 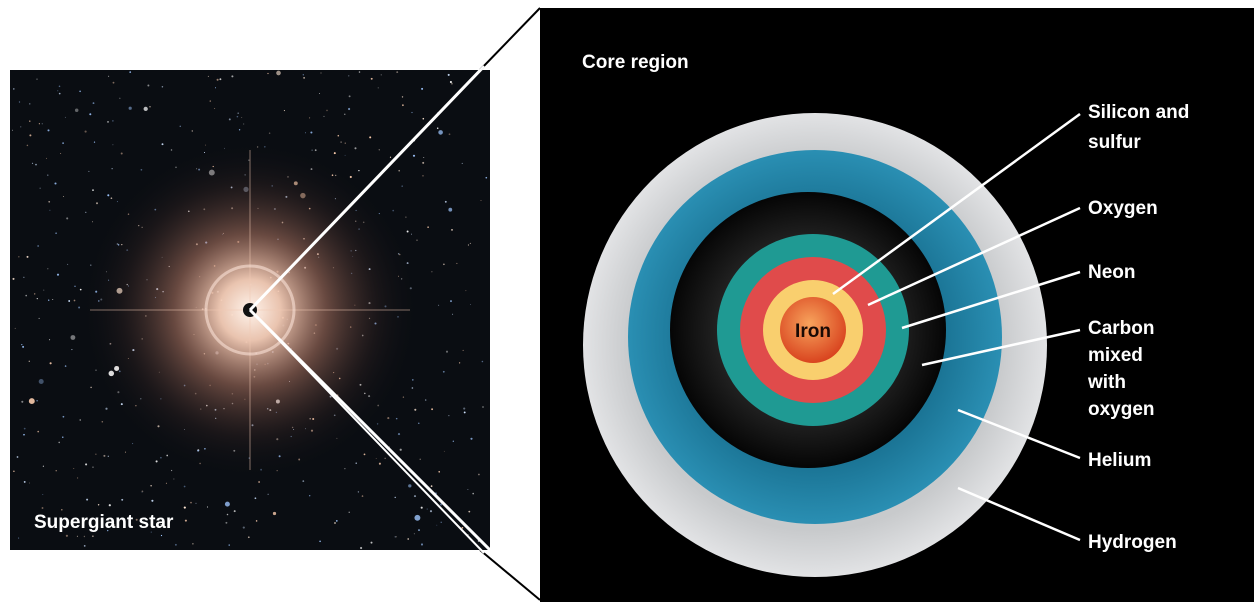 What do you see at coordinates (1119, 460) in the screenshot?
I see `label-helium: Helium` at bounding box center [1119, 460].